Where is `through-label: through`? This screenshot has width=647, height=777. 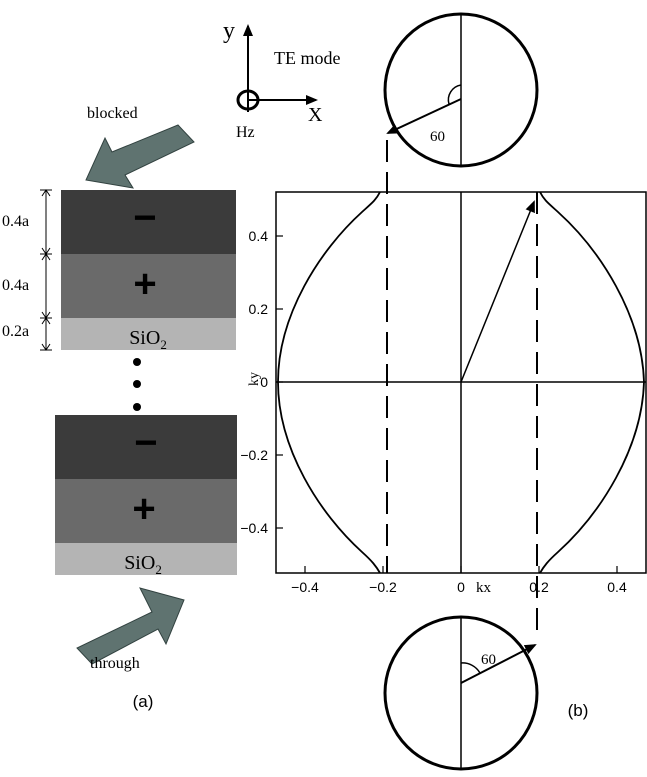 through-label: through is located at coordinates (115, 663).